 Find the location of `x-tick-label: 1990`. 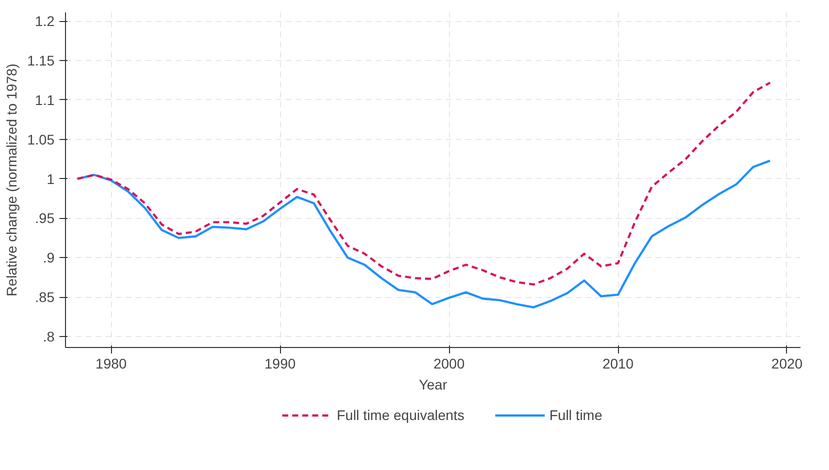

x-tick-label: 1990 is located at coordinates (280, 364).